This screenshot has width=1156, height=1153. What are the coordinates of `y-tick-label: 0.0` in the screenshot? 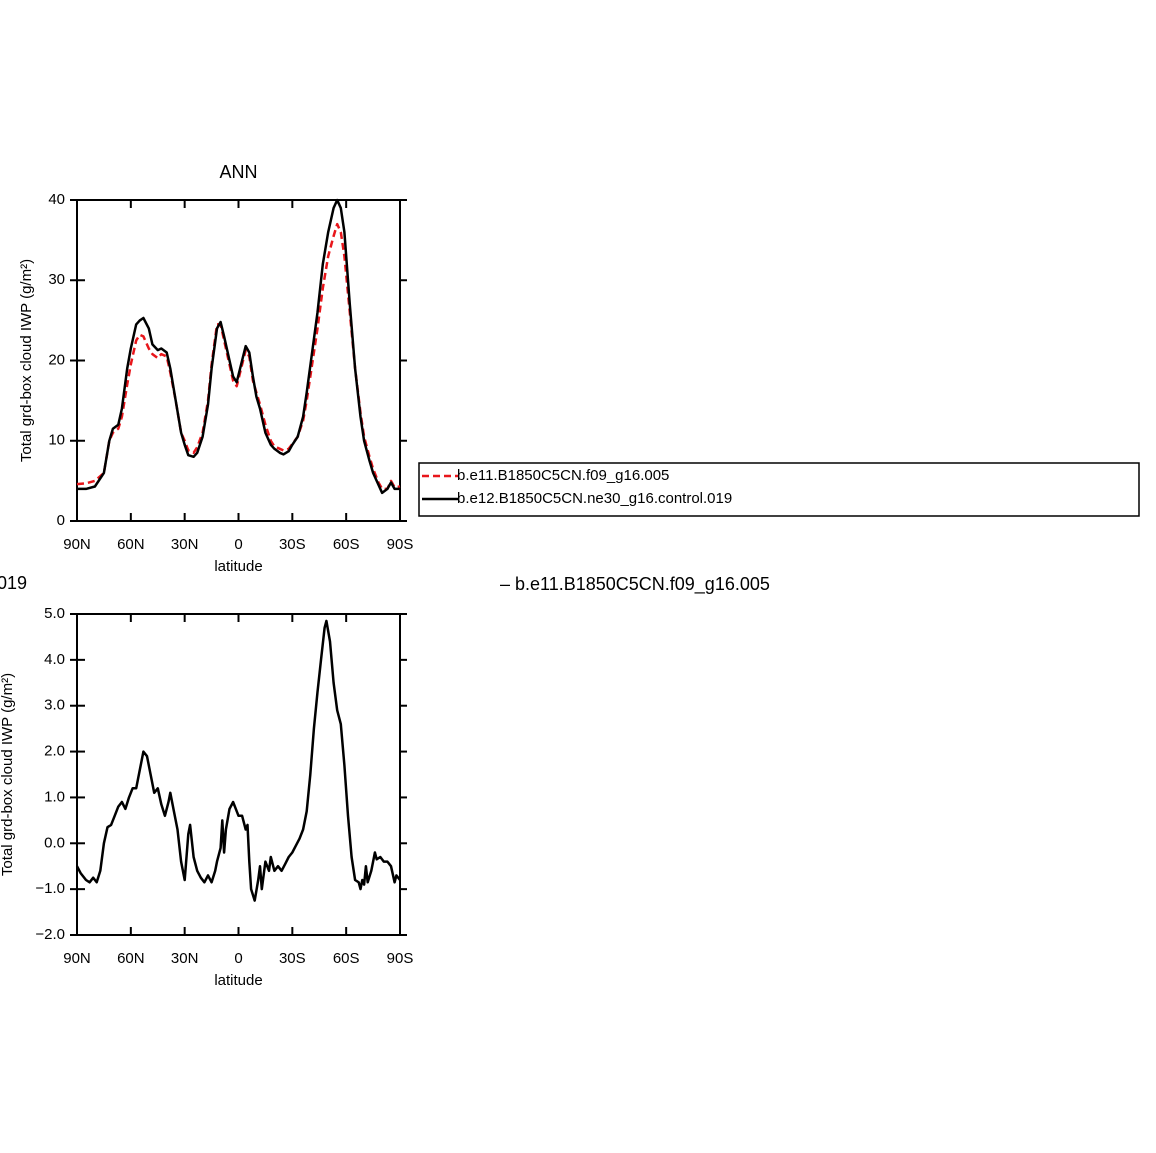 It's located at (54, 842).